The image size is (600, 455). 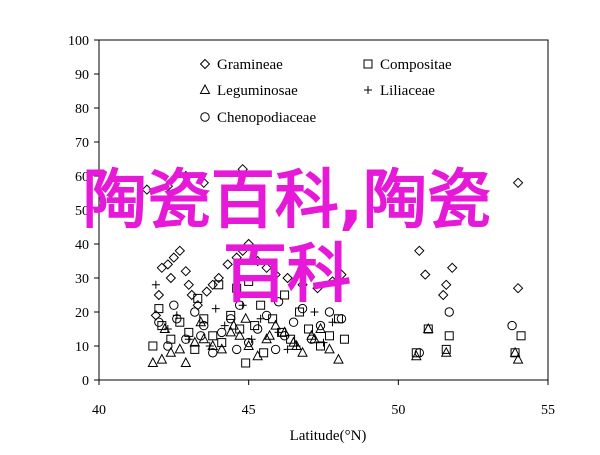 What do you see at coordinates (323, 399) in the screenshot?
I see `x-axis: 40 45 50 55` at bounding box center [323, 399].